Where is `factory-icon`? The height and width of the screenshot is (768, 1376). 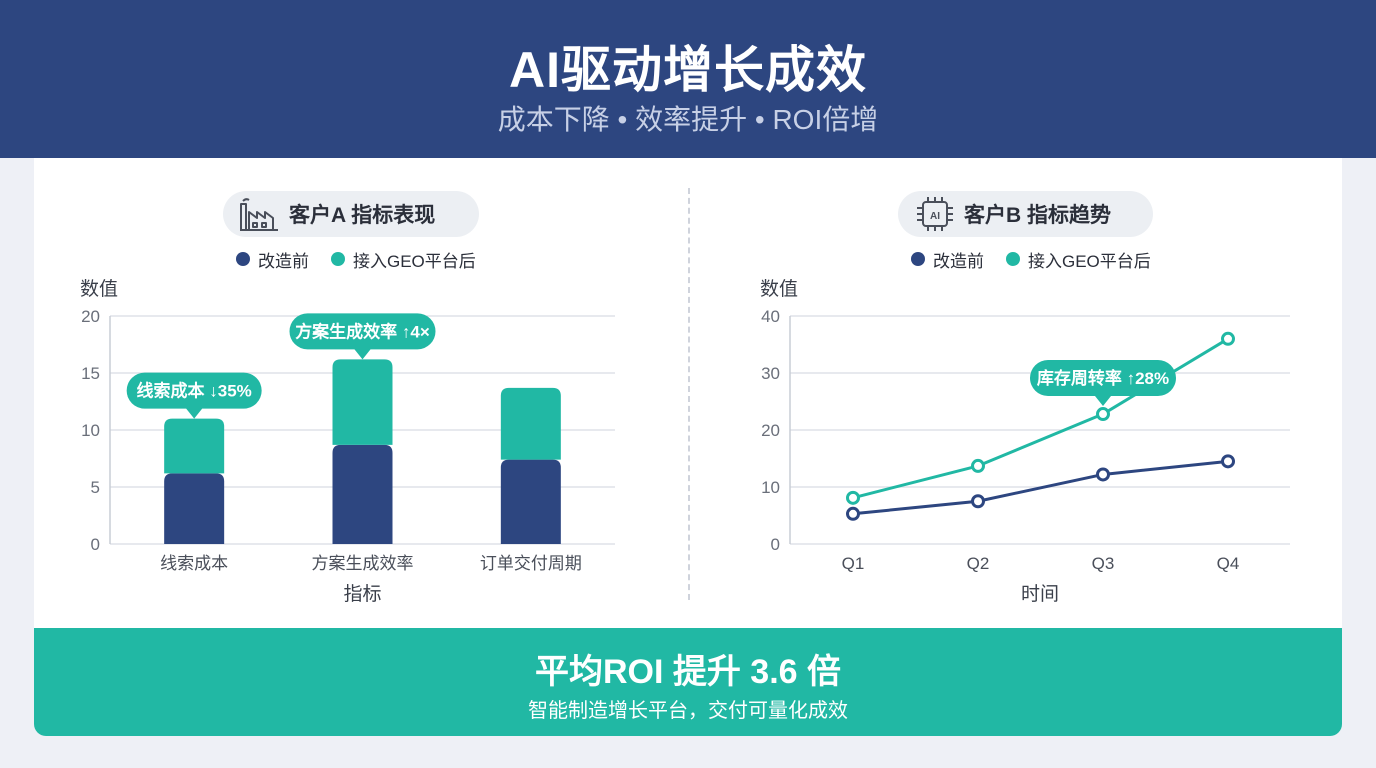 factory-icon is located at coordinates (260, 214).